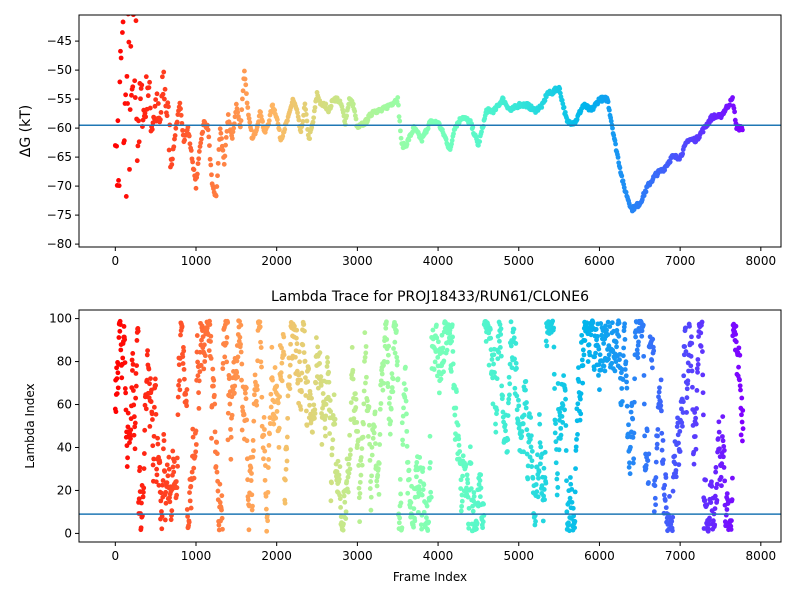  What do you see at coordinates (599, 556) in the screenshot?
I see `ax2-x-tick-label: 6000` at bounding box center [599, 556].